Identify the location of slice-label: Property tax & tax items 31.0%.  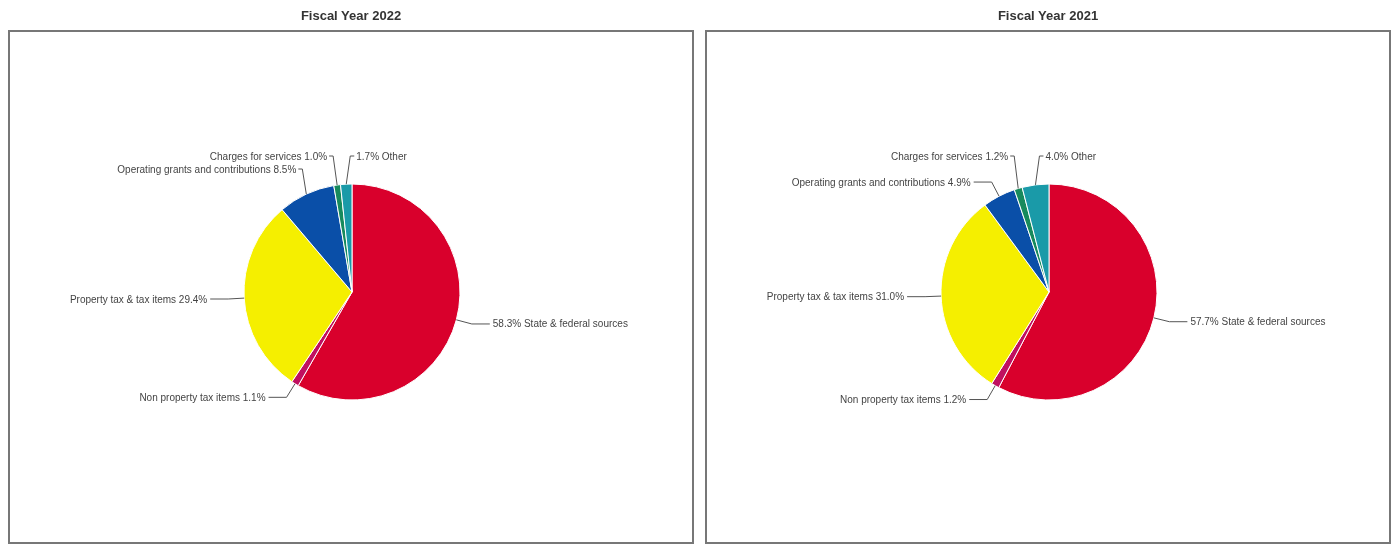
(835, 297).